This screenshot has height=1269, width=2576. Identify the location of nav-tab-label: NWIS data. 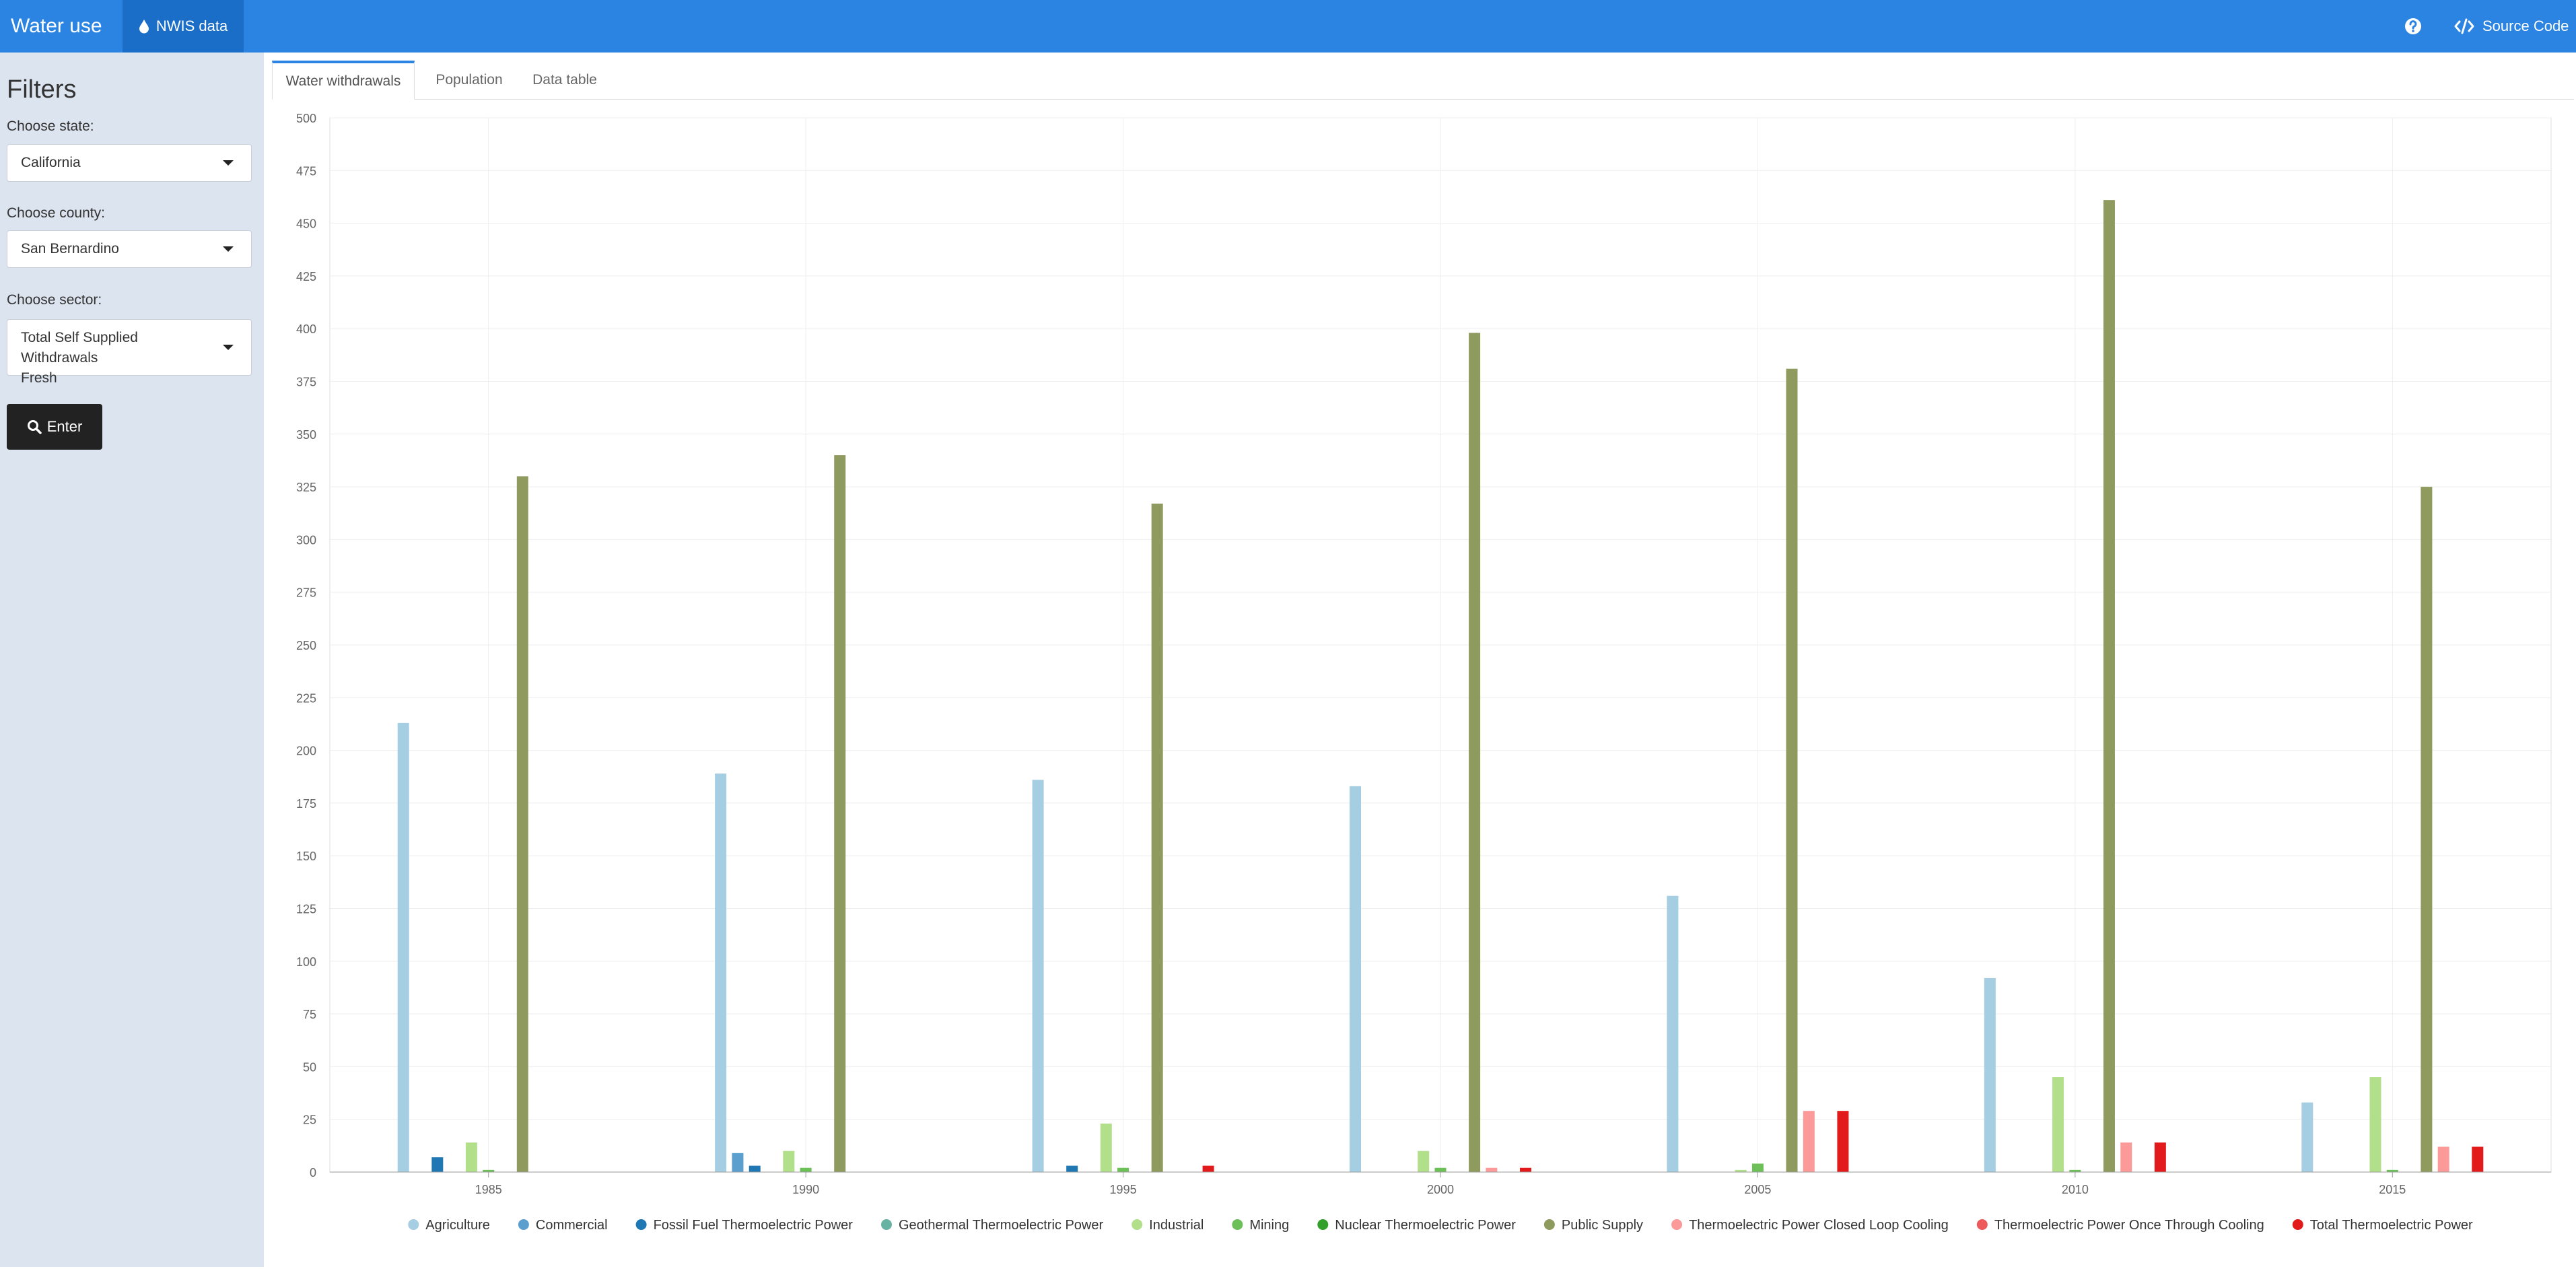
(191, 26).